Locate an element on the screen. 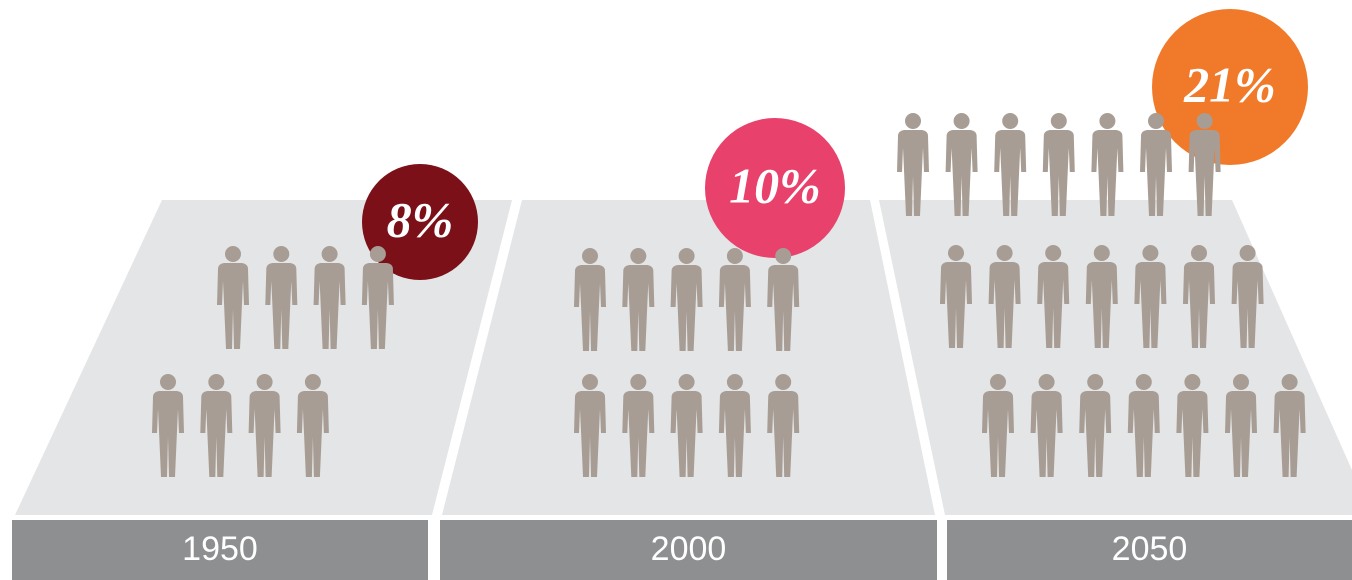  year-label: 2000 is located at coordinates (689, 549).